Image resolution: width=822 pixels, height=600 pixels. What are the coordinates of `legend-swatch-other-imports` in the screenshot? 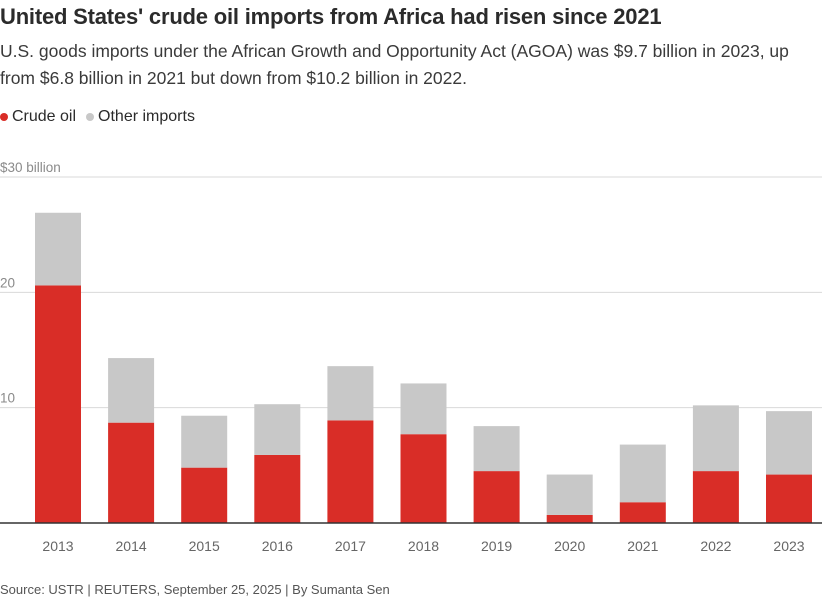 It's located at (90, 117).